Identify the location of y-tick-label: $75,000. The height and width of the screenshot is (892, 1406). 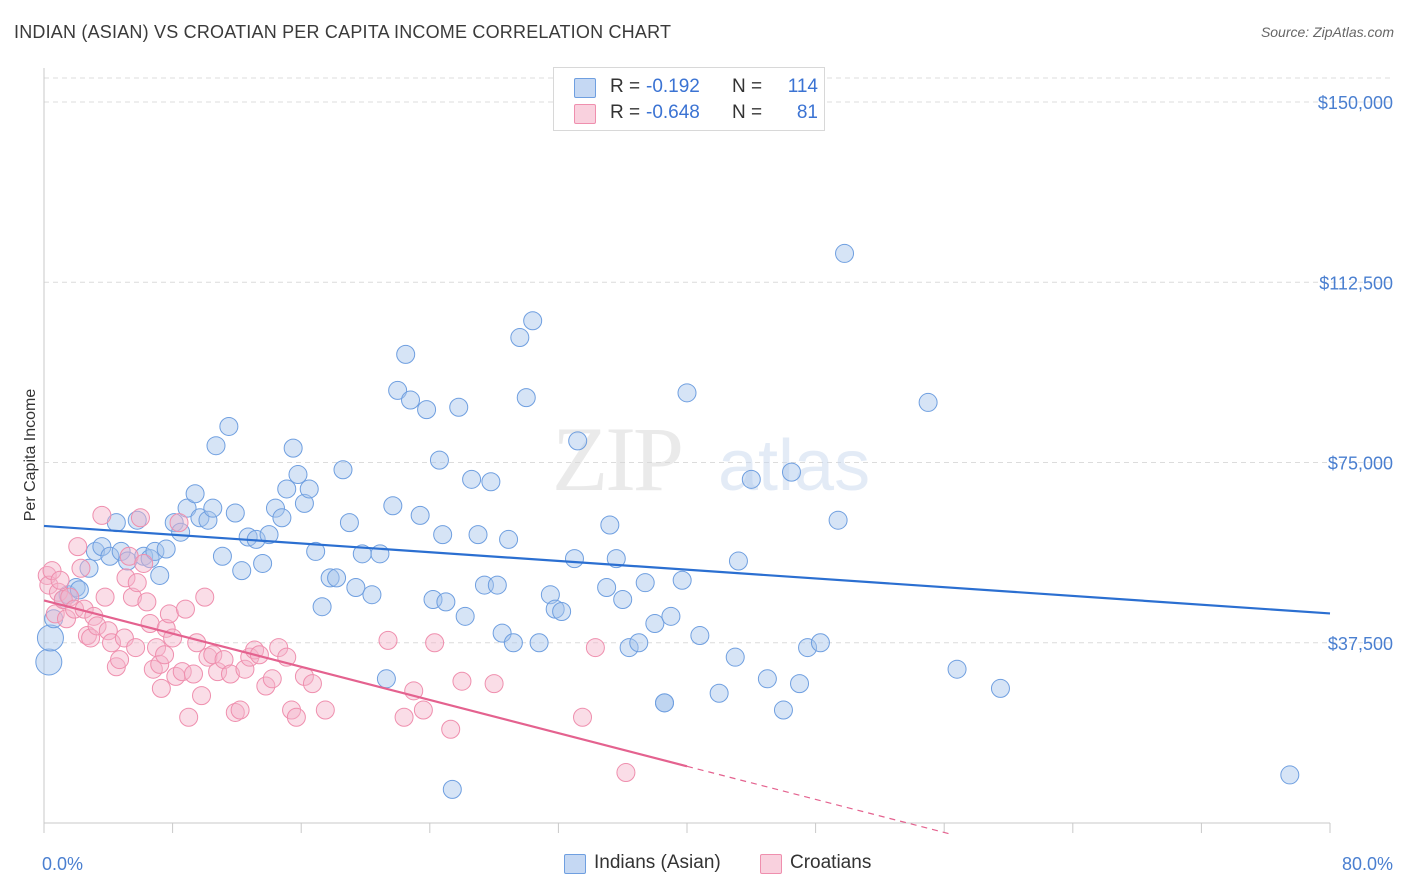
(1360, 464).